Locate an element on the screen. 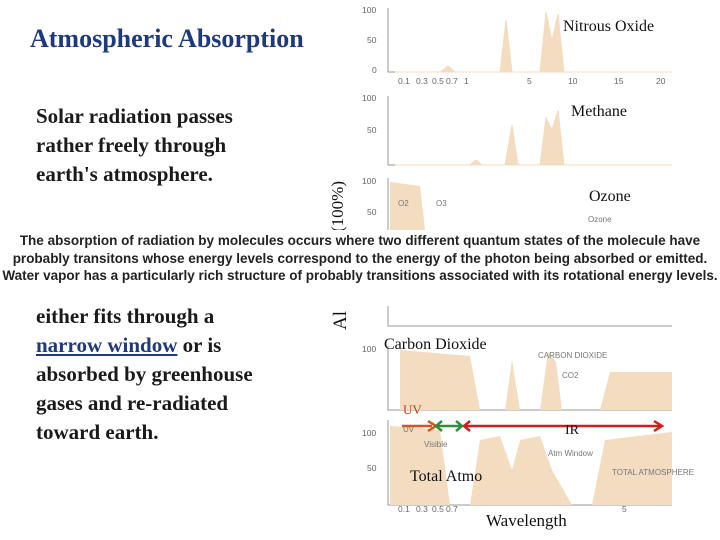 The height and width of the screenshot is (540, 720). tick-50-e: 50 is located at coordinates (372, 468).